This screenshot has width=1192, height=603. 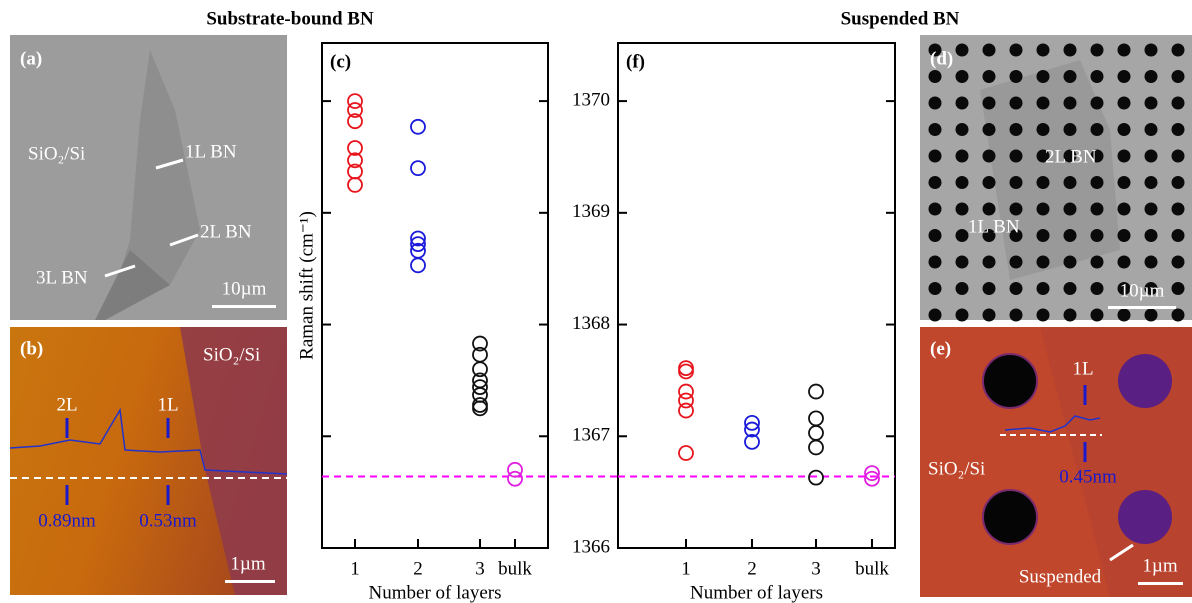 I want to click on panel-label: (d), so click(x=941, y=58).